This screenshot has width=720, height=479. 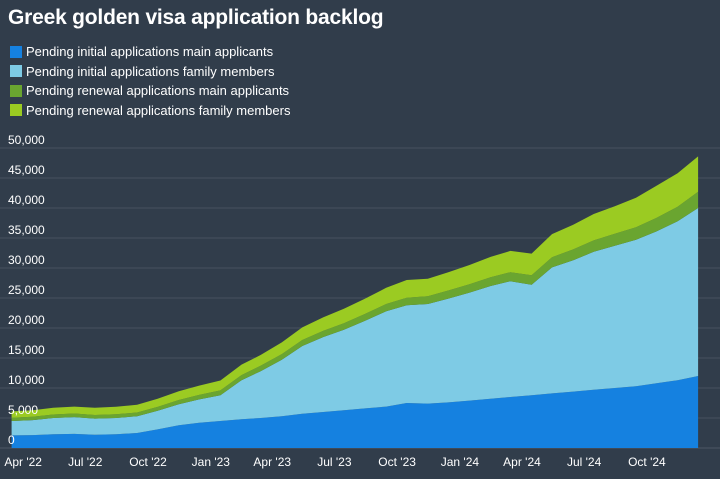 I want to click on x-tick-label: Apr '23, so click(x=272, y=462).